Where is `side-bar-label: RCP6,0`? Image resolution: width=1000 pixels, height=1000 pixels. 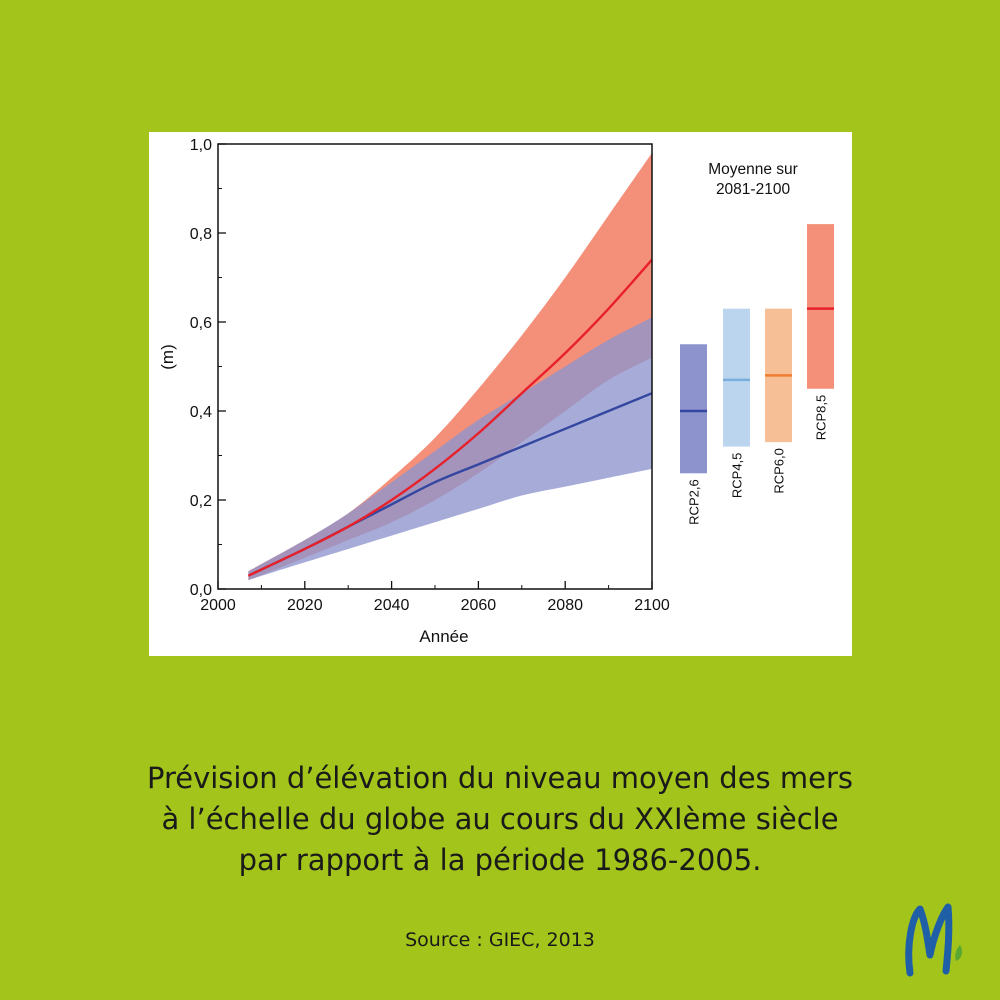 side-bar-label: RCP6,0 is located at coordinates (779, 471).